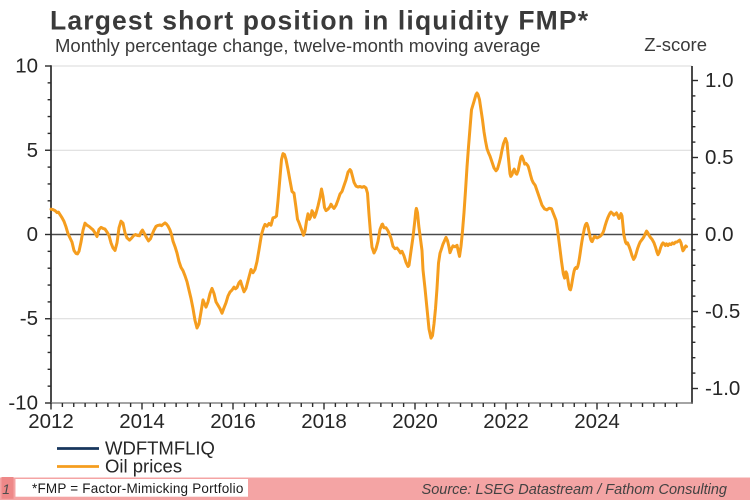 This screenshot has height=500, width=750. I want to click on svg-text: 2022, so click(506, 421).